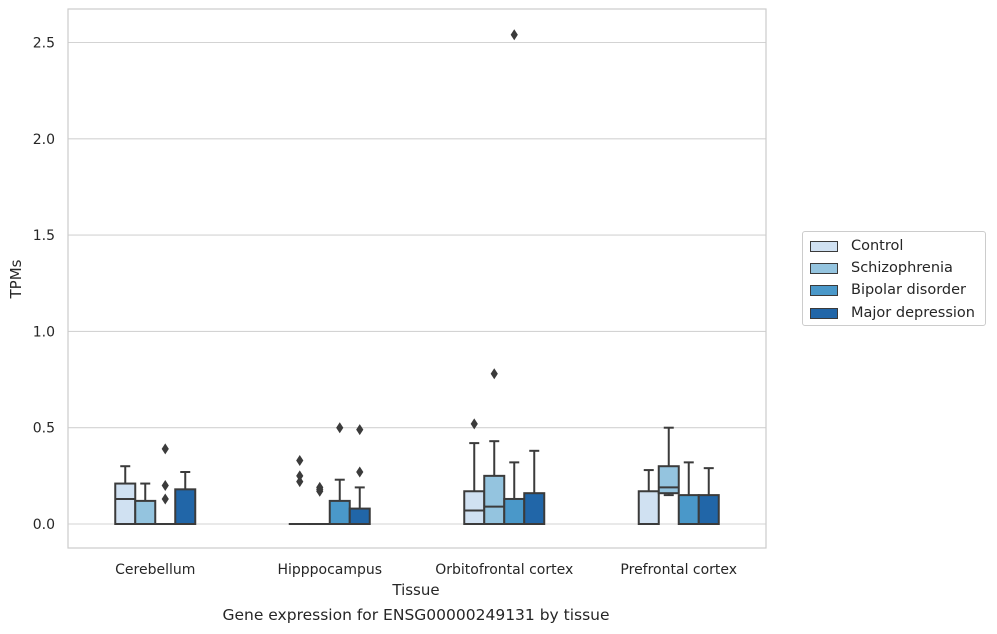 Image resolution: width=997 pixels, height=634 pixels. I want to click on y-tick-label: 0.5, so click(44, 429).